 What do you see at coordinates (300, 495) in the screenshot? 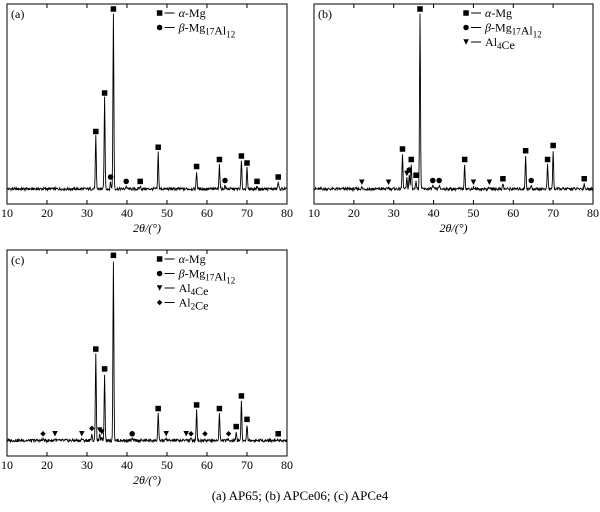
I see `figure-caption: (a) AP65; (b) APCe06; (c) APCe4` at bounding box center [300, 495].